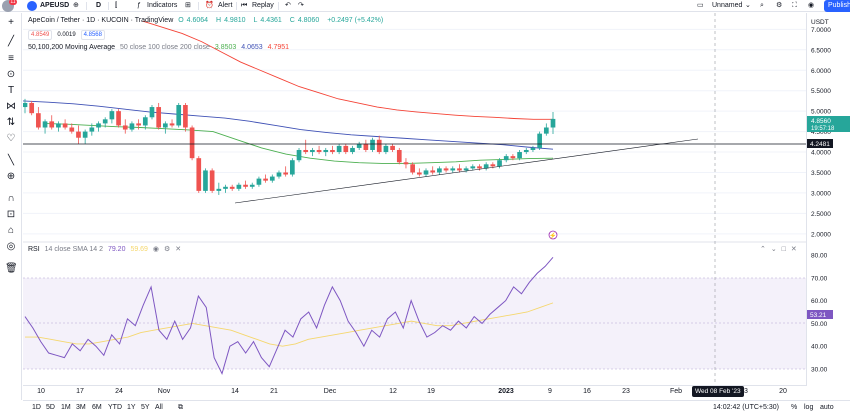  Describe the element at coordinates (809, 407) in the screenshot. I see `log-toggle: log` at that location.